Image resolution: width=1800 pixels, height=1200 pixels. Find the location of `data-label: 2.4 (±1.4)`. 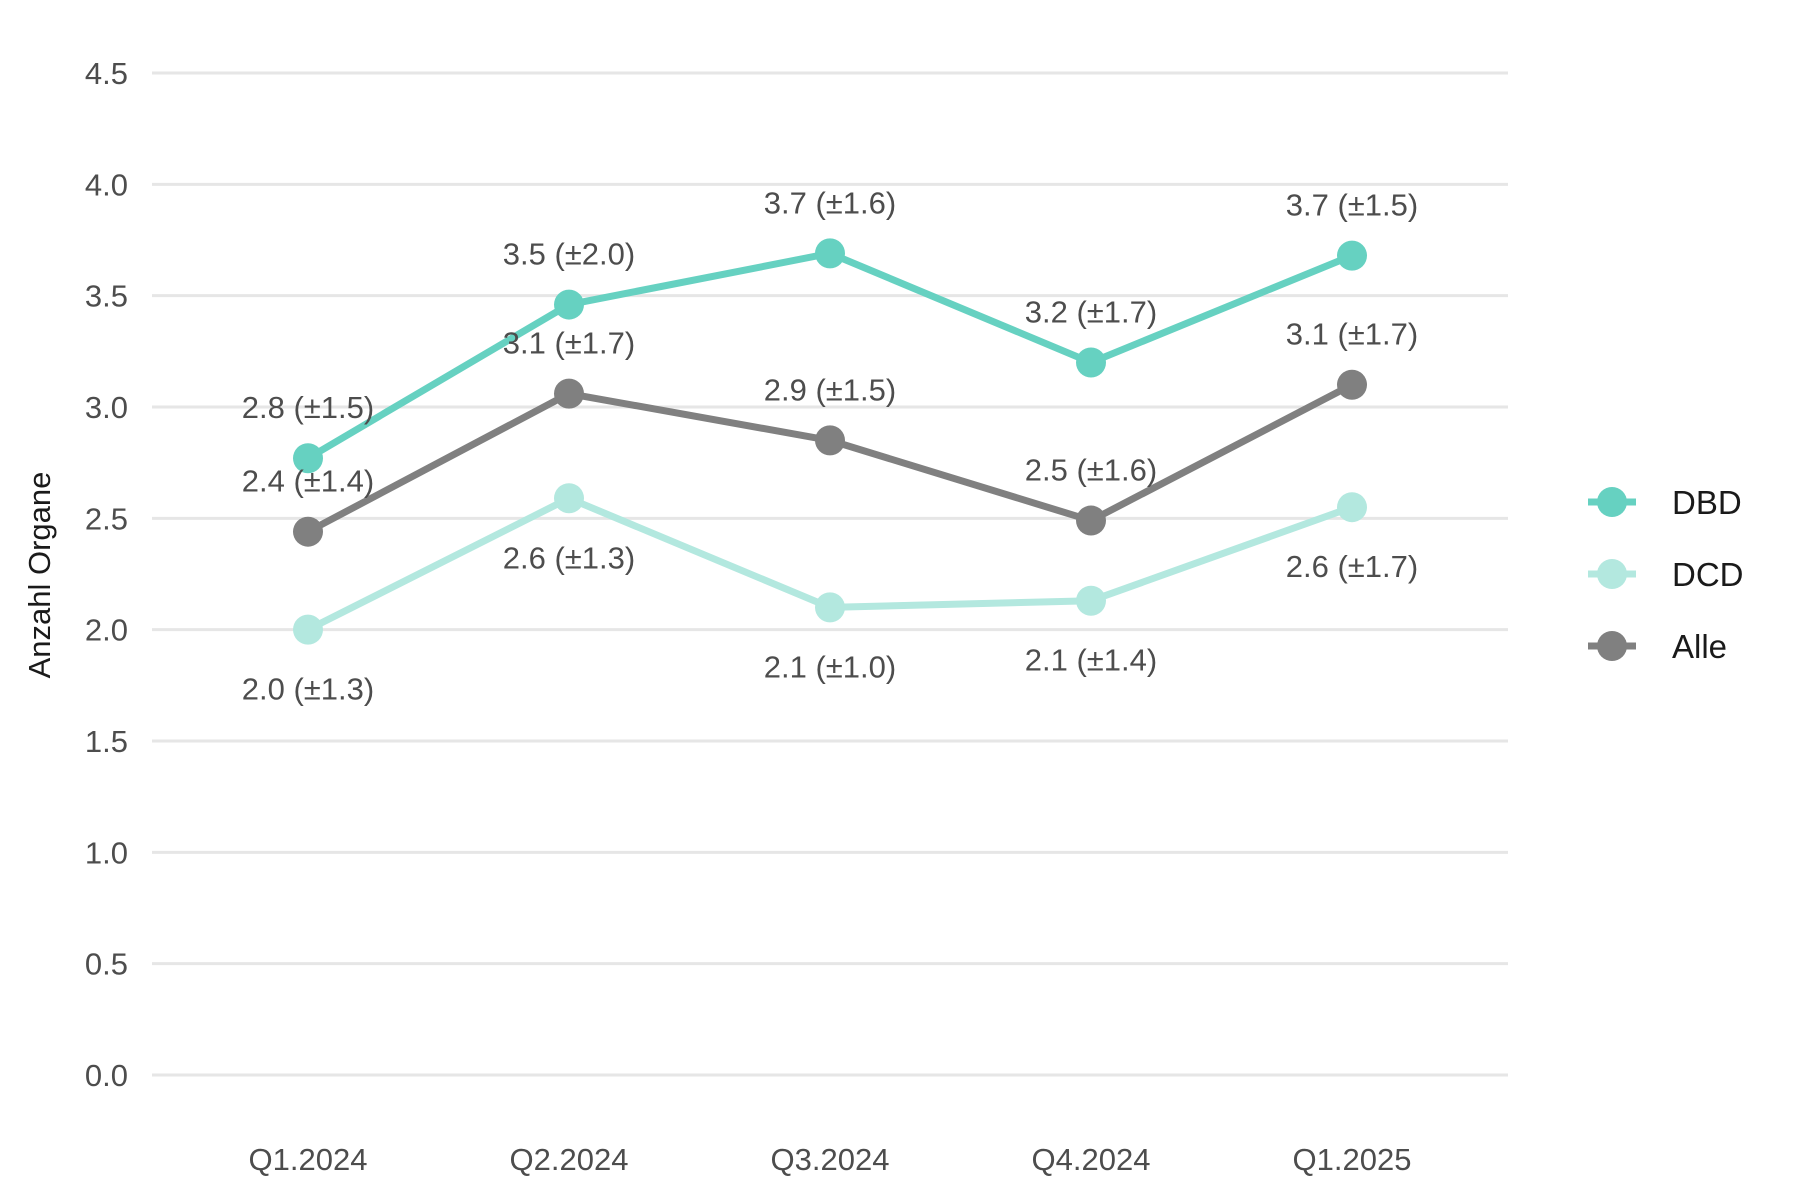

data-label: 2.4 (±1.4) is located at coordinates (308, 481).